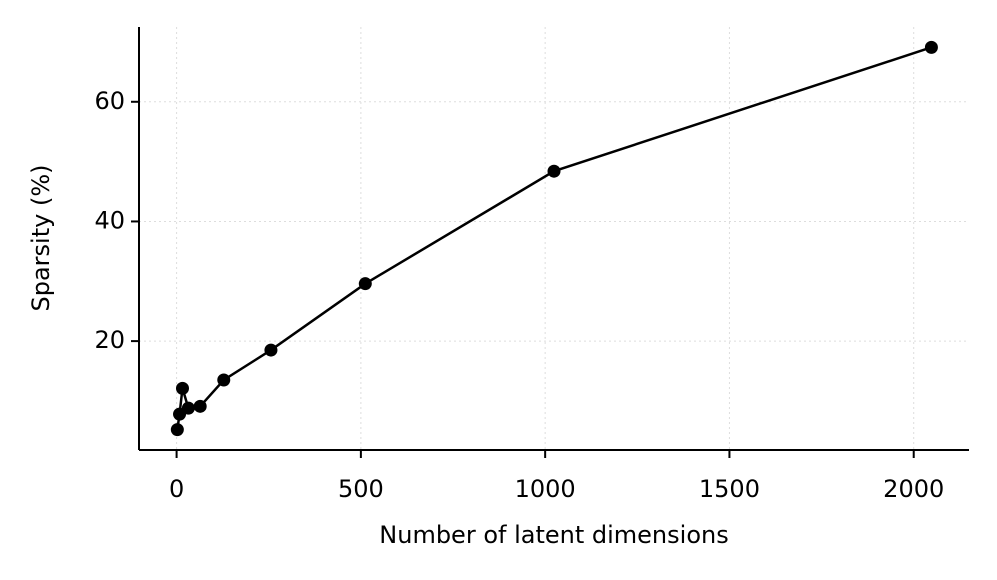 The width and height of the screenshot is (997, 580). I want to click on x-tick-label: 1000, so click(545, 489).